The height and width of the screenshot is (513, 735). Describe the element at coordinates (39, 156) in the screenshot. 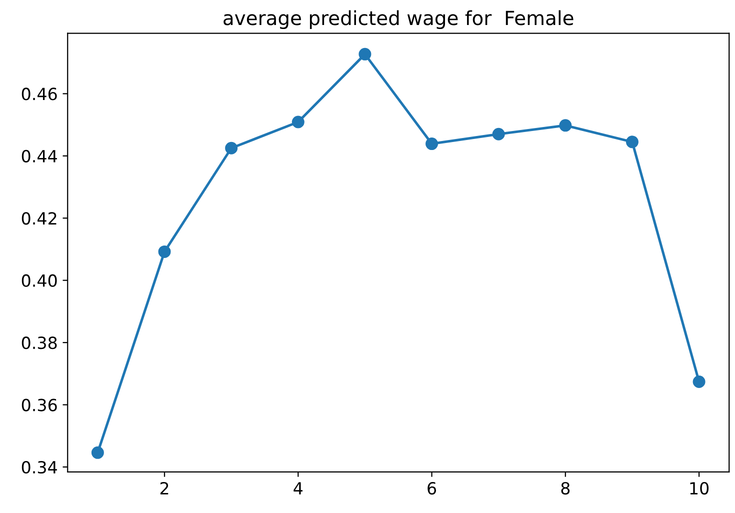

I see `y-tick-label: 0.44` at that location.